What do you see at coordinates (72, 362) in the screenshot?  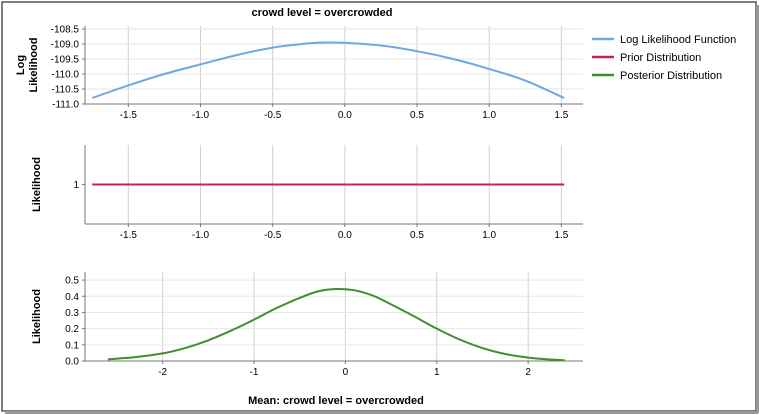 I see `y-tick-label: 0.0` at bounding box center [72, 362].